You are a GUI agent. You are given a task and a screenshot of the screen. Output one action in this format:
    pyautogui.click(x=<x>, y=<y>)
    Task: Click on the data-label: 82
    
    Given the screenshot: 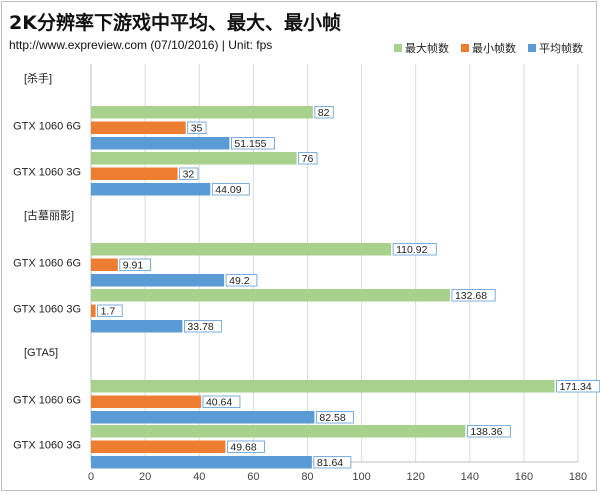 What is the action you would take?
    pyautogui.click(x=324, y=113)
    